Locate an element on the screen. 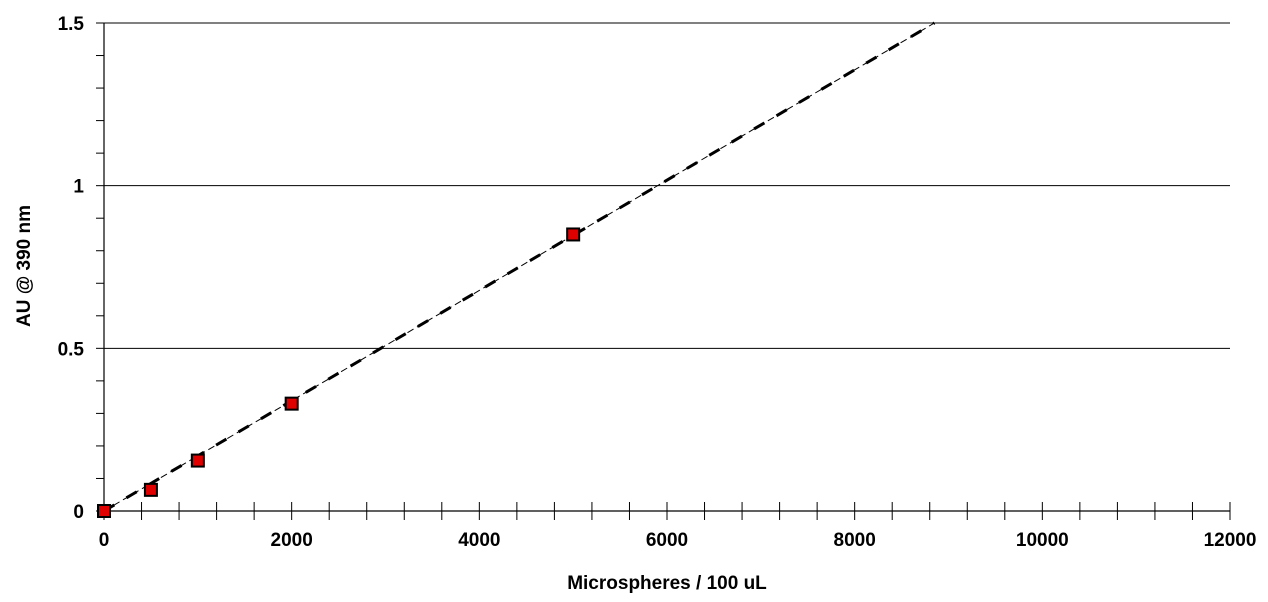  y-axis-title: AU @ 390 nm is located at coordinates (24, 266).